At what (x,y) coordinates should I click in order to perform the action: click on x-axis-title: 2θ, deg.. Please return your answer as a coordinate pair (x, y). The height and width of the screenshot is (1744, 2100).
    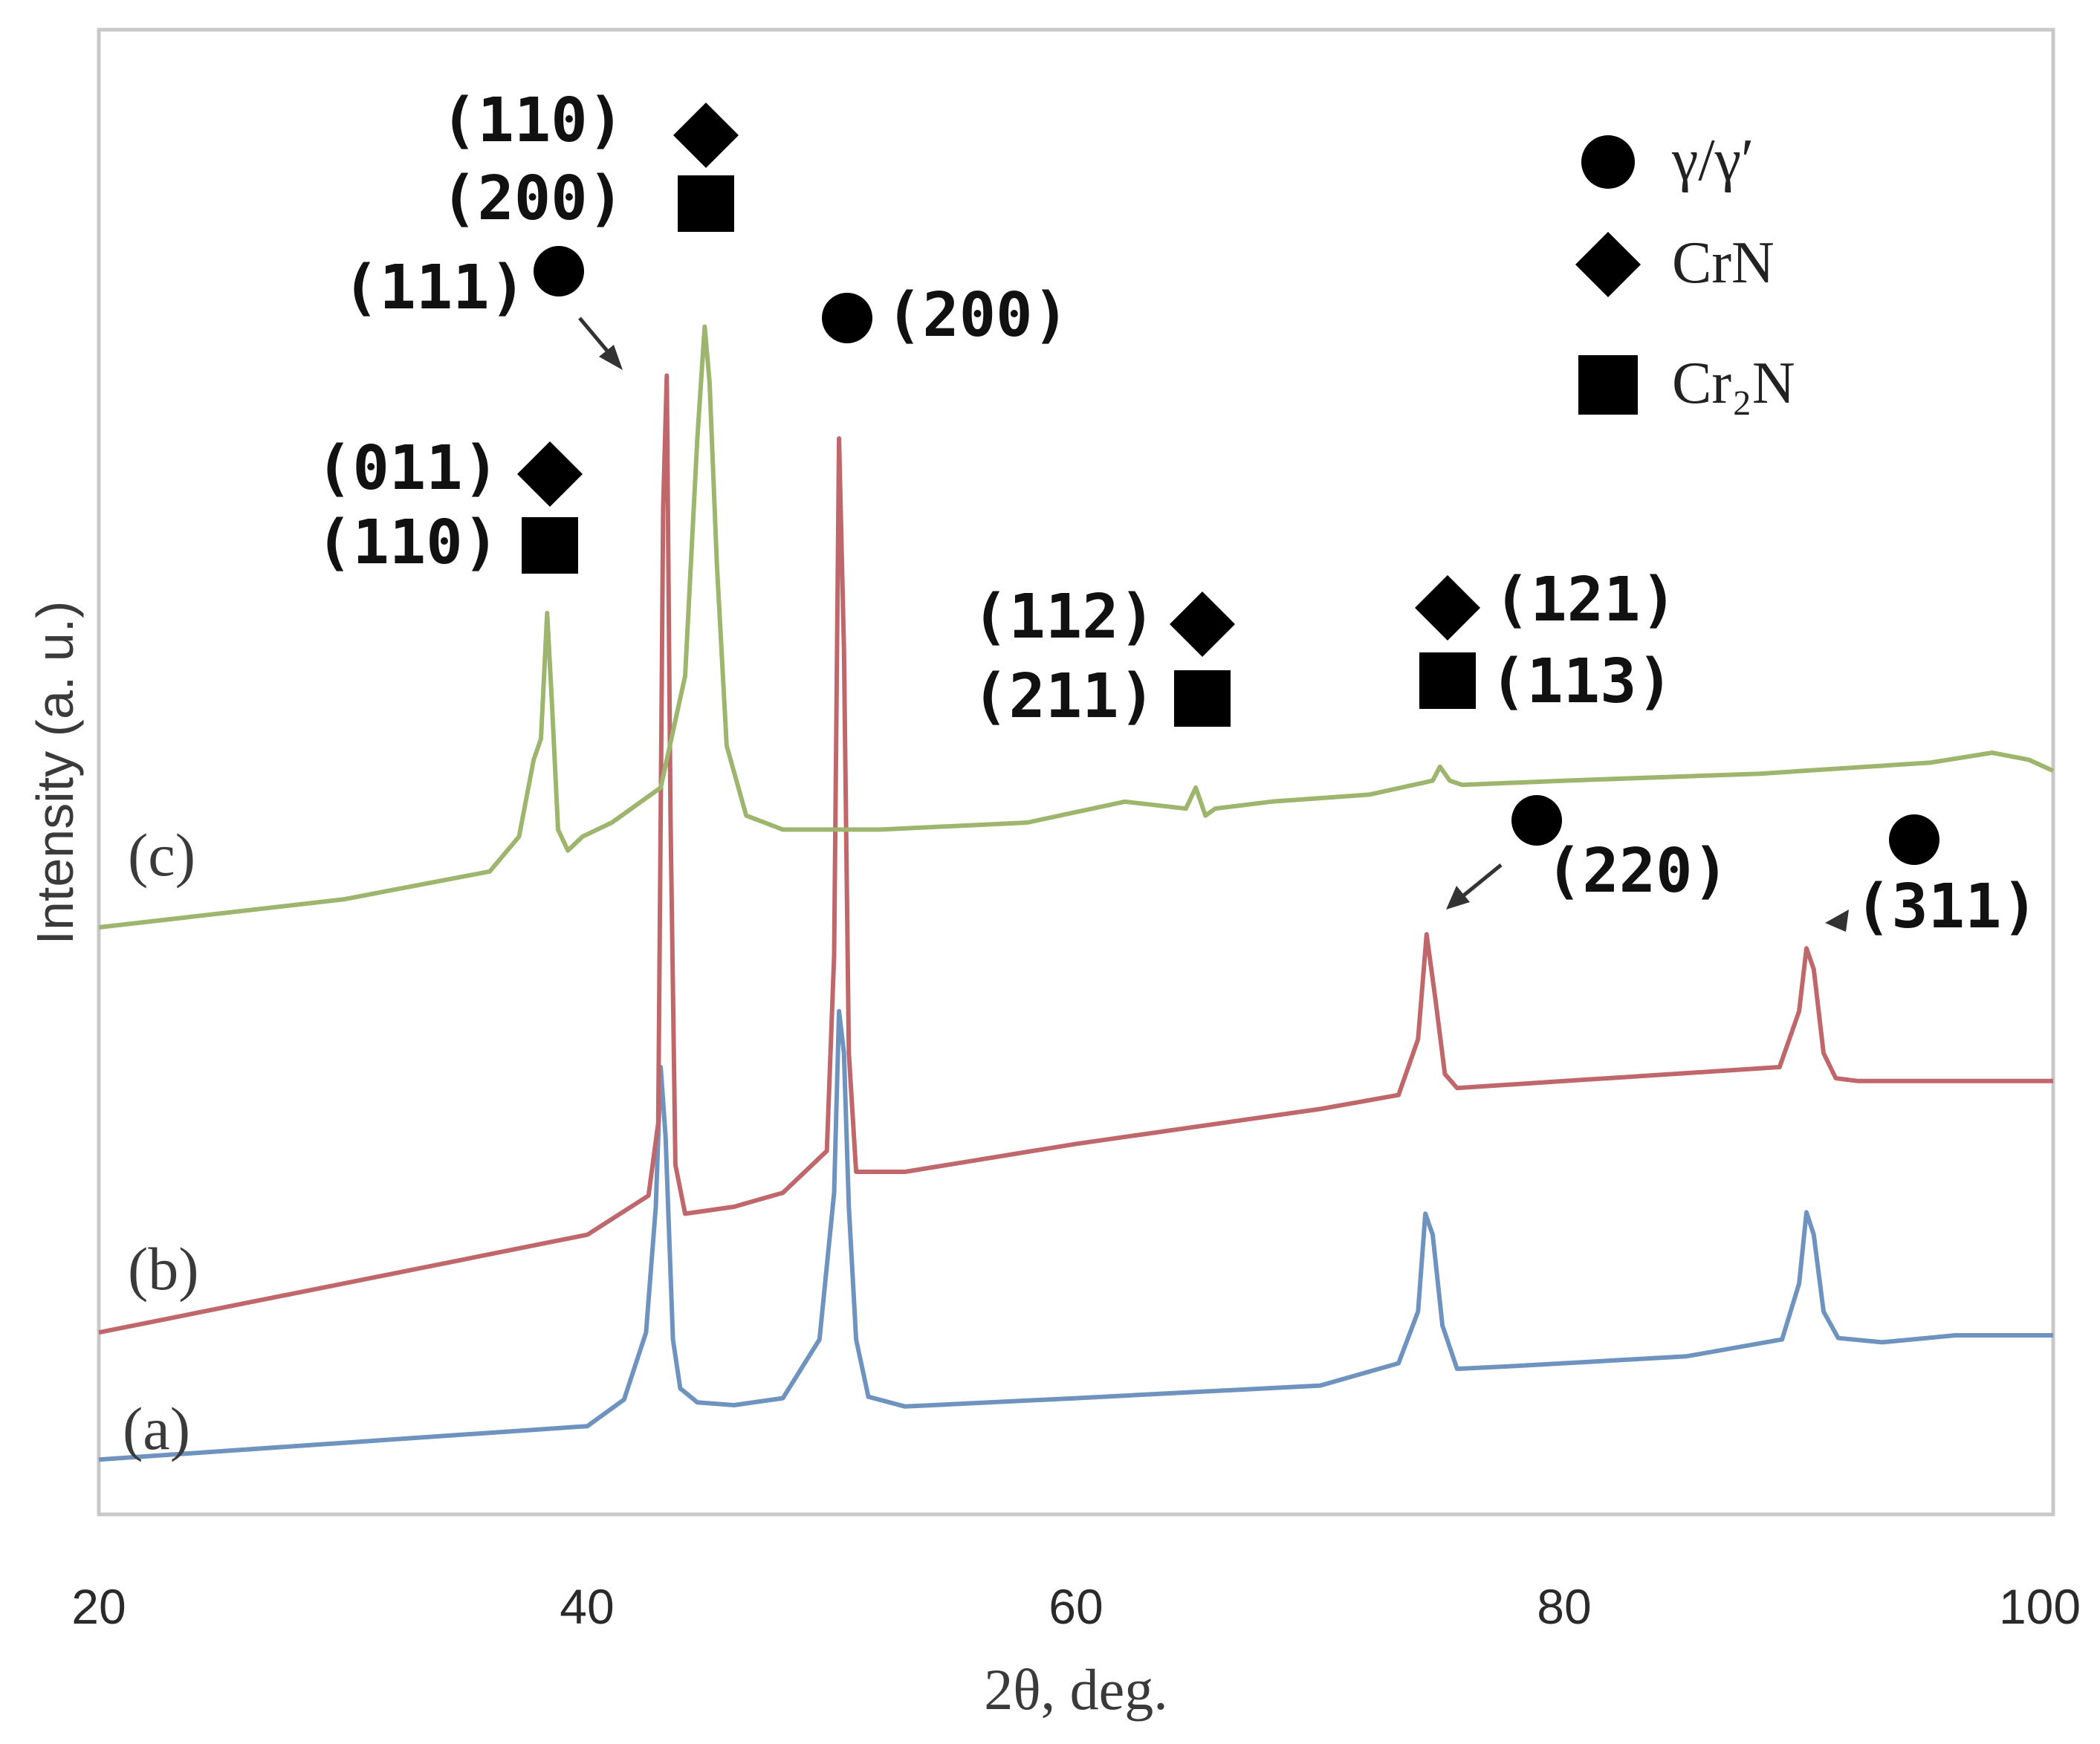
    Looking at the image, I should click on (1075, 1689).